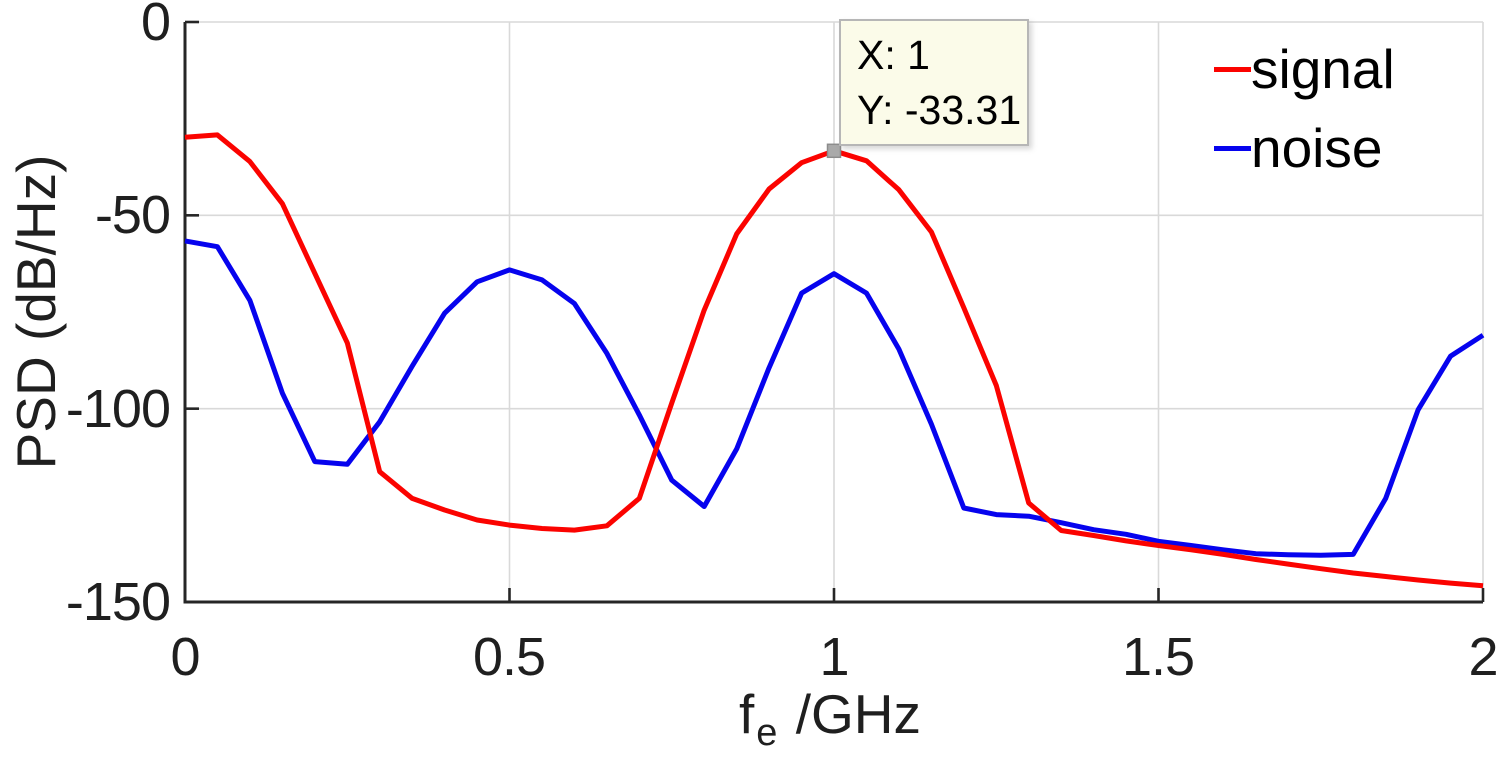 This screenshot has width=1496, height=778. I want to click on x-axis-label: f e /GHz, so click(830, 718).